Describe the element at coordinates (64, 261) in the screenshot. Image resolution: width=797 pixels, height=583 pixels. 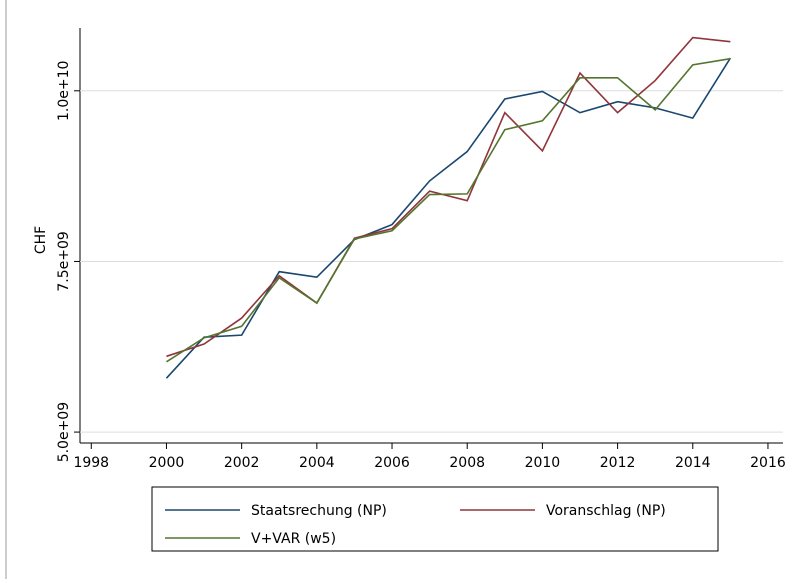
I see `y-tick-label: 7.5e+09` at that location.